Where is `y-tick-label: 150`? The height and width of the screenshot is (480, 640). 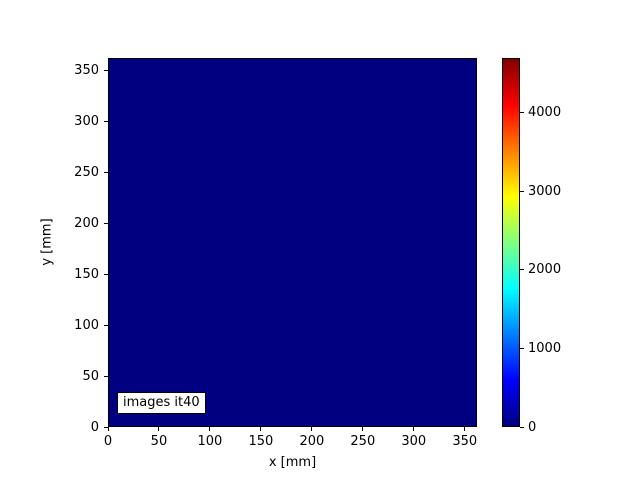 y-tick-label: 150 is located at coordinates (86, 274).